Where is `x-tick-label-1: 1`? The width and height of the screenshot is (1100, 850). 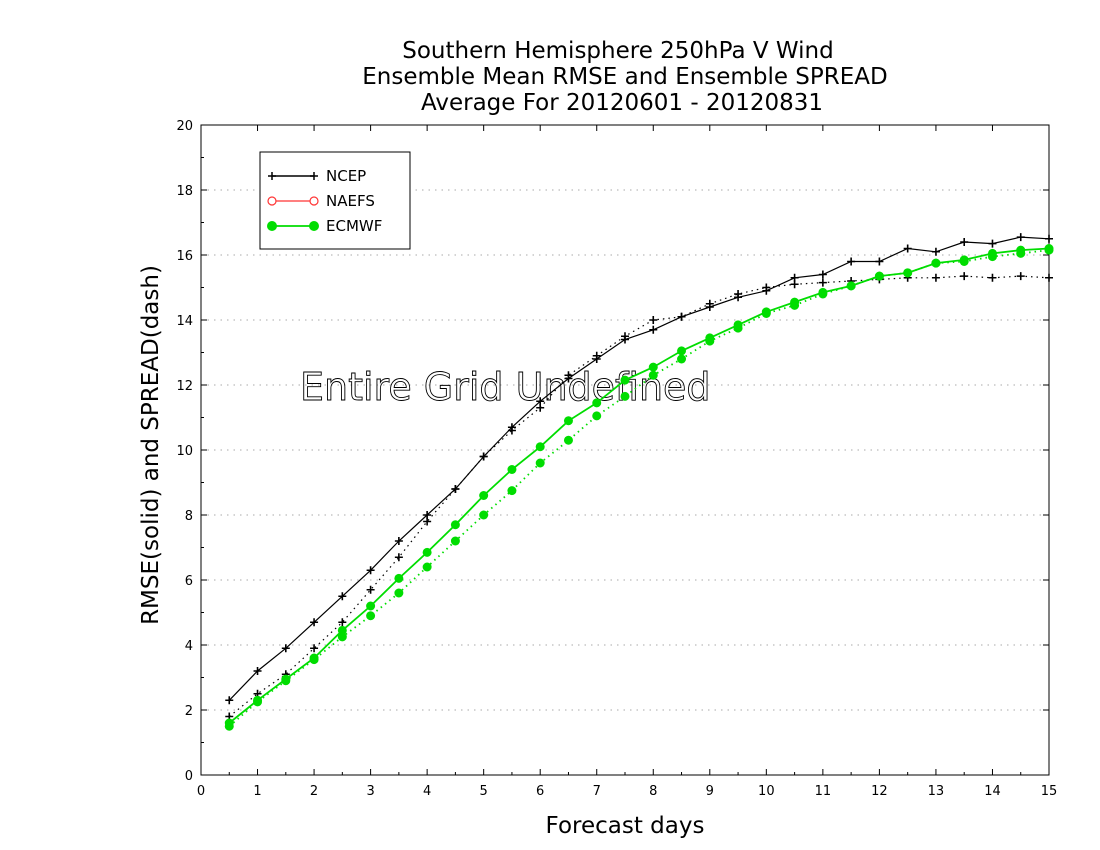 x-tick-label-1: 1 is located at coordinates (257, 791).